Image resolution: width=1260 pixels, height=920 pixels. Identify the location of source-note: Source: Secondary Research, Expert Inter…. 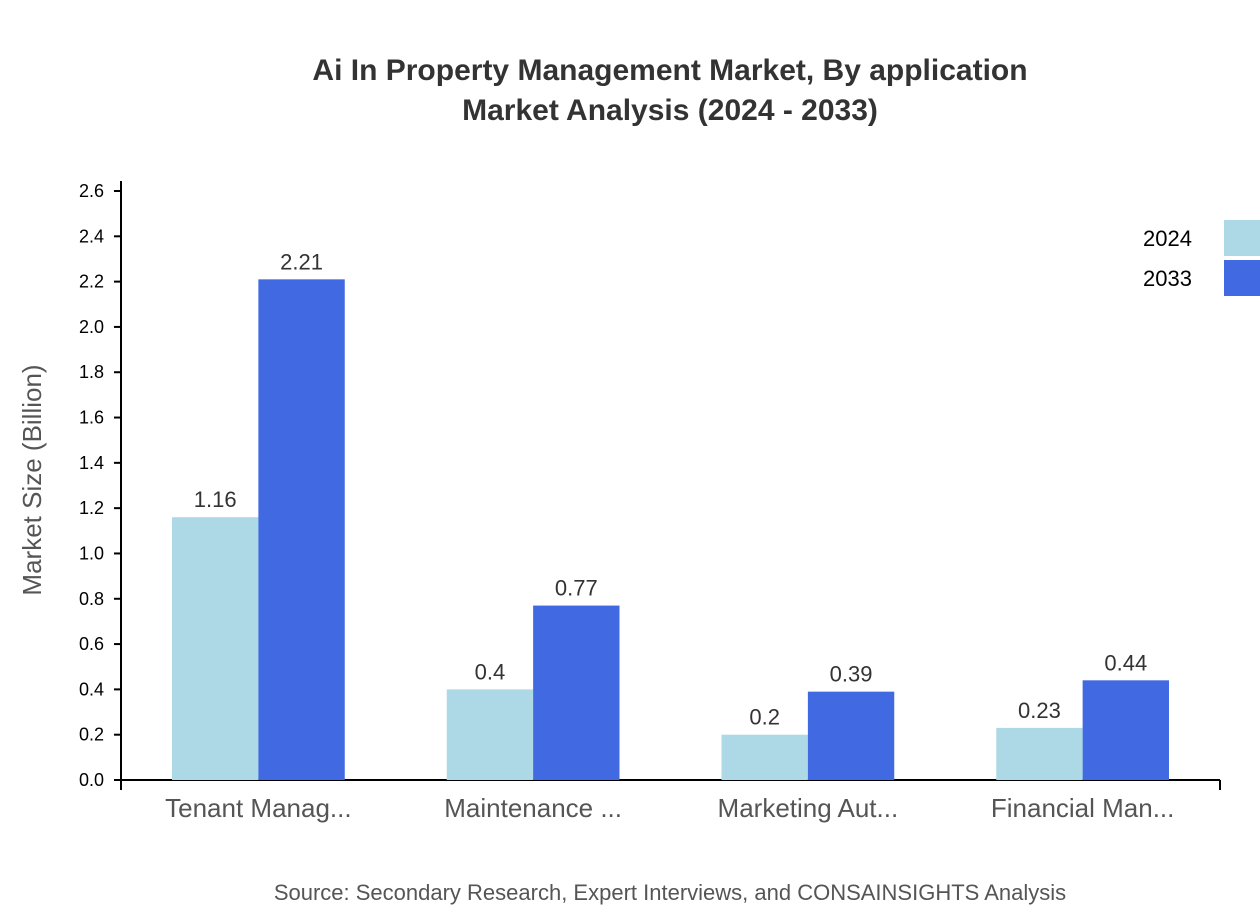
(670, 892).